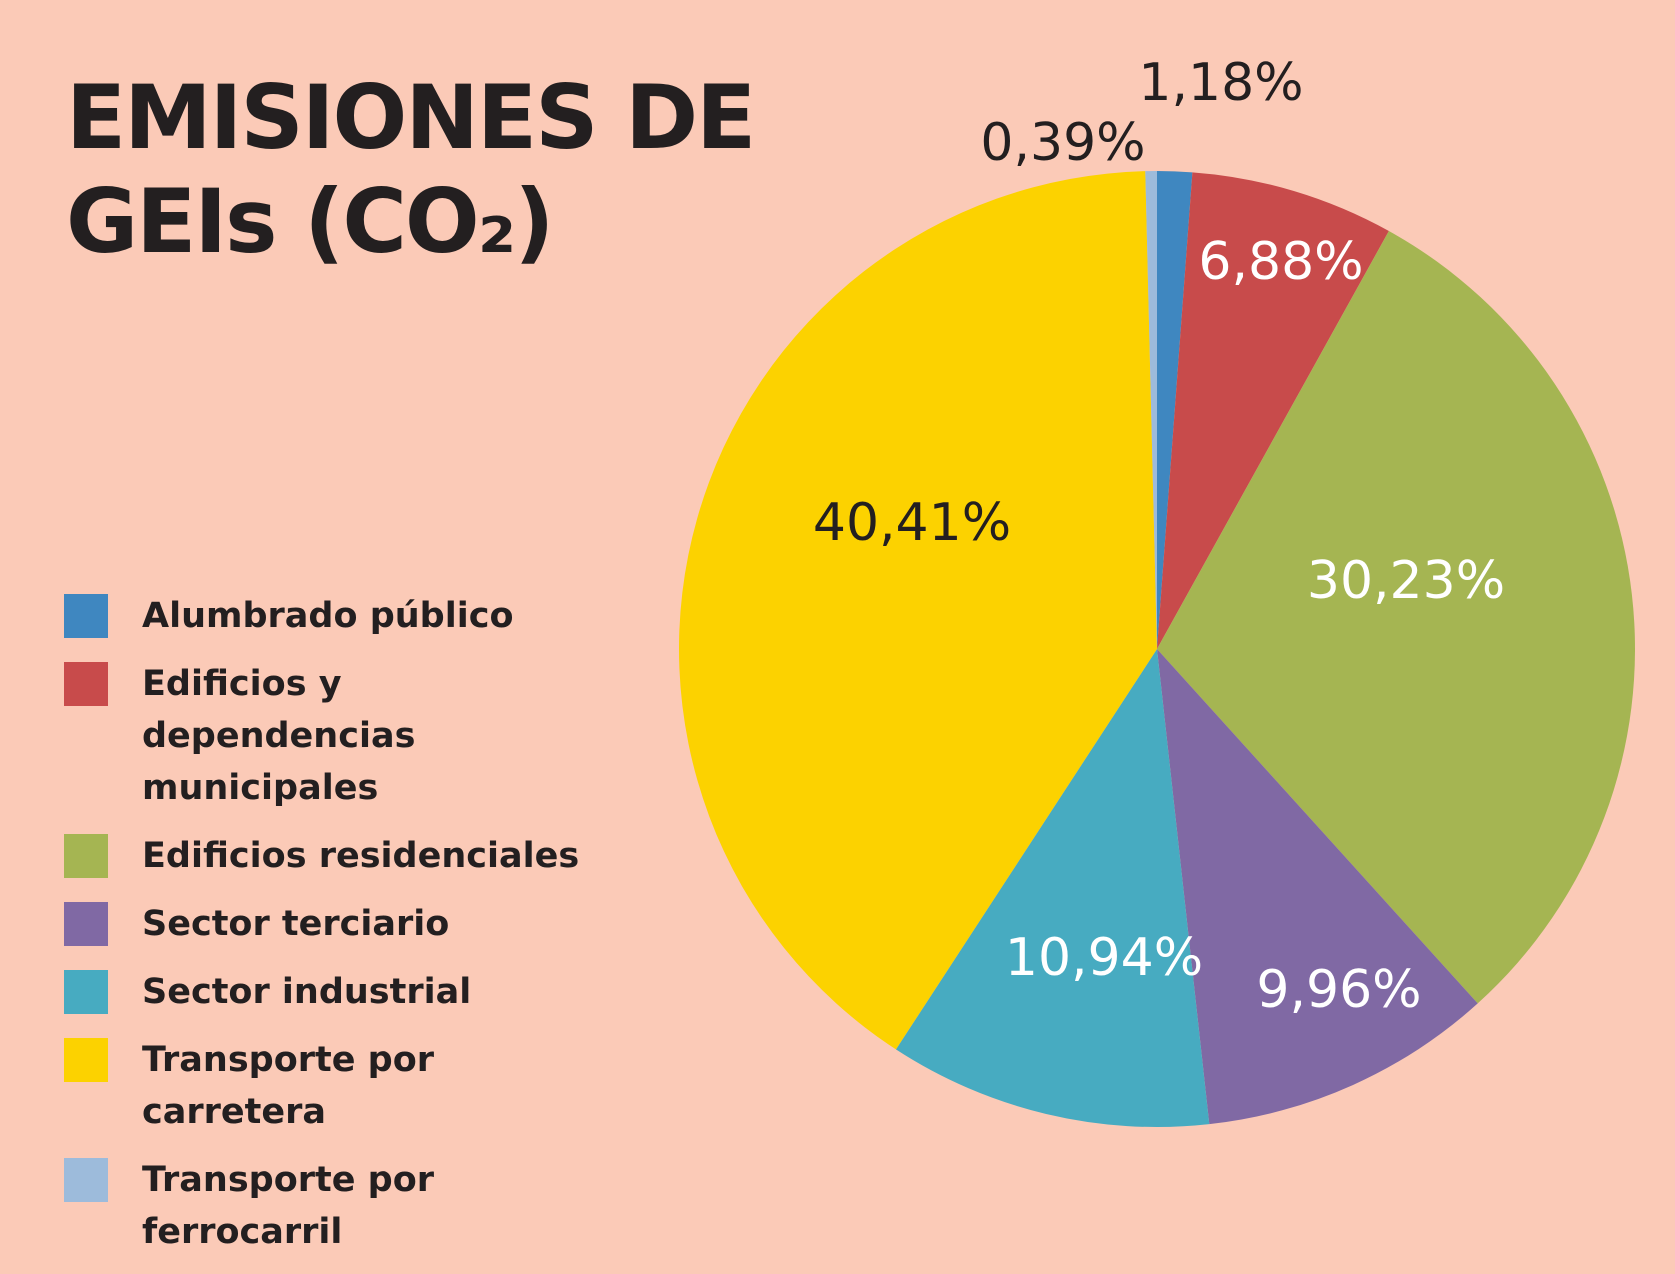  Describe the element at coordinates (1338, 990) in the screenshot. I see `data-label: 9,96%` at that location.